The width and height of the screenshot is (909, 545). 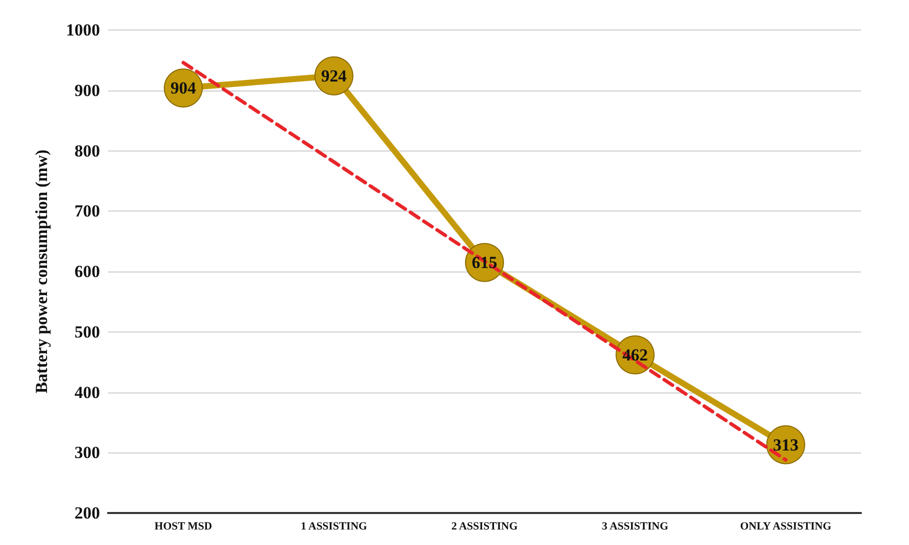 I want to click on y-tick-label: 500, so click(x=87, y=332).